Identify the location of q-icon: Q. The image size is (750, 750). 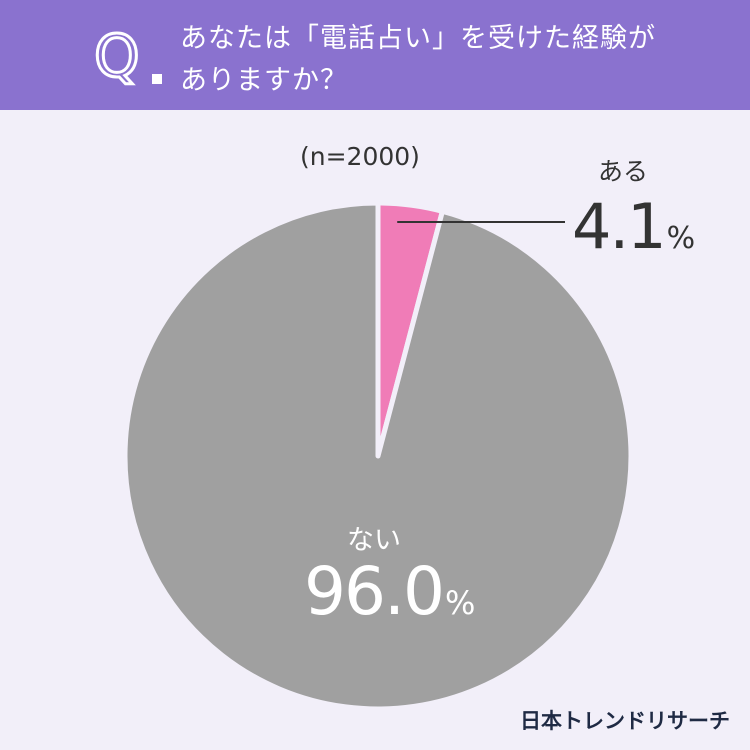
(127, 57).